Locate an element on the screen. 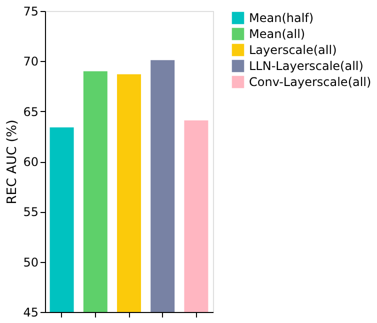 This screenshot has width=377, height=323. y-axis-title: REC AUC (%) is located at coordinates (12, 162).